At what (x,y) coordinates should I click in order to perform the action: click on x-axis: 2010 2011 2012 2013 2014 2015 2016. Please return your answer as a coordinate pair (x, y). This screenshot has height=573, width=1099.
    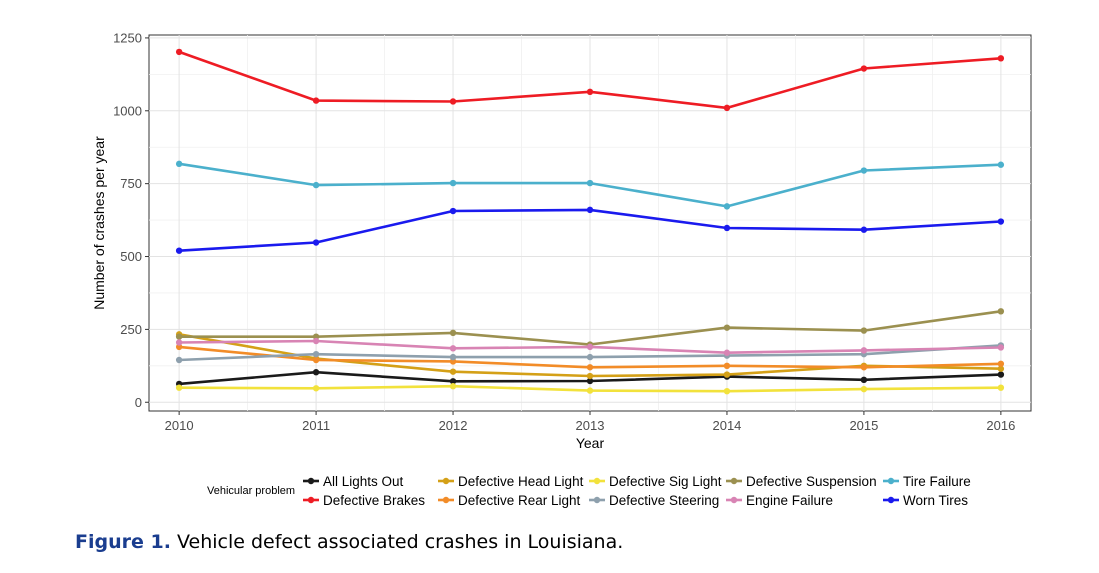
    Looking at the image, I should click on (590, 422).